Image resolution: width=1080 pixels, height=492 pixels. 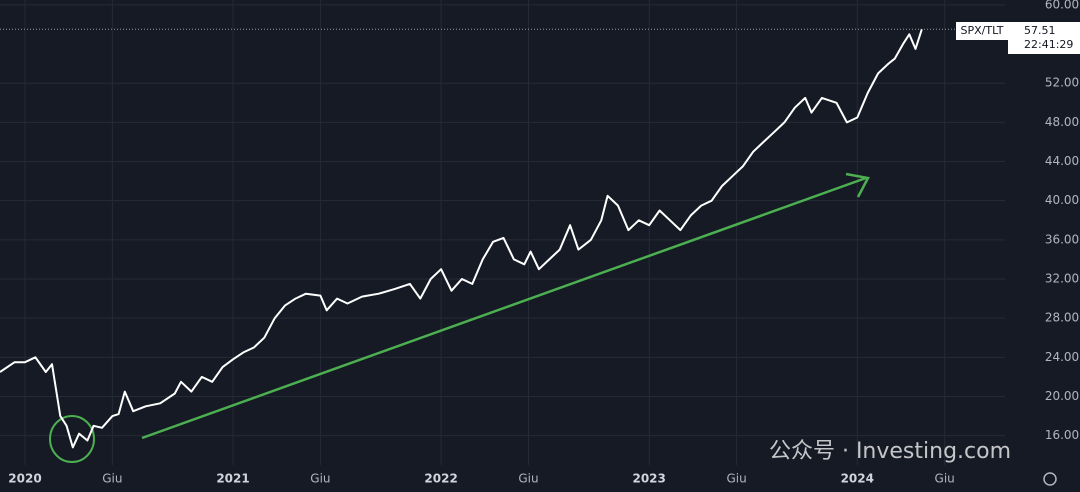 I want to click on x-tick-label: 2021, so click(x=232, y=479).